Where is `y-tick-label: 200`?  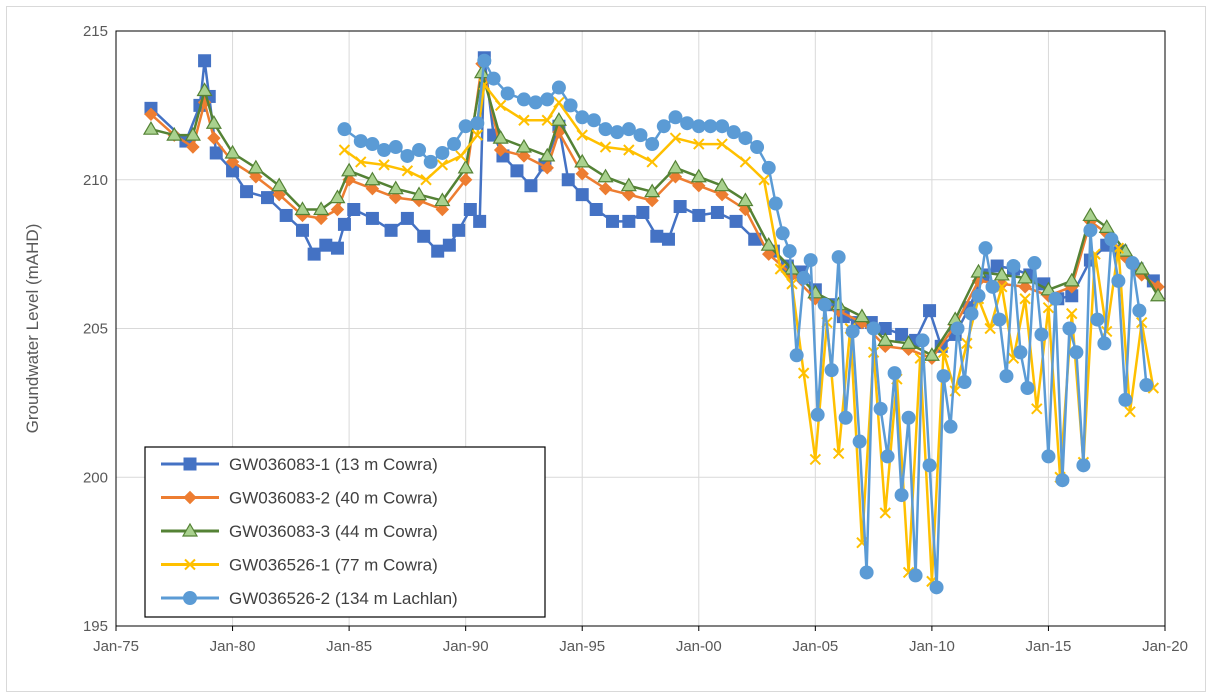 y-tick-label: 200 is located at coordinates (95, 477).